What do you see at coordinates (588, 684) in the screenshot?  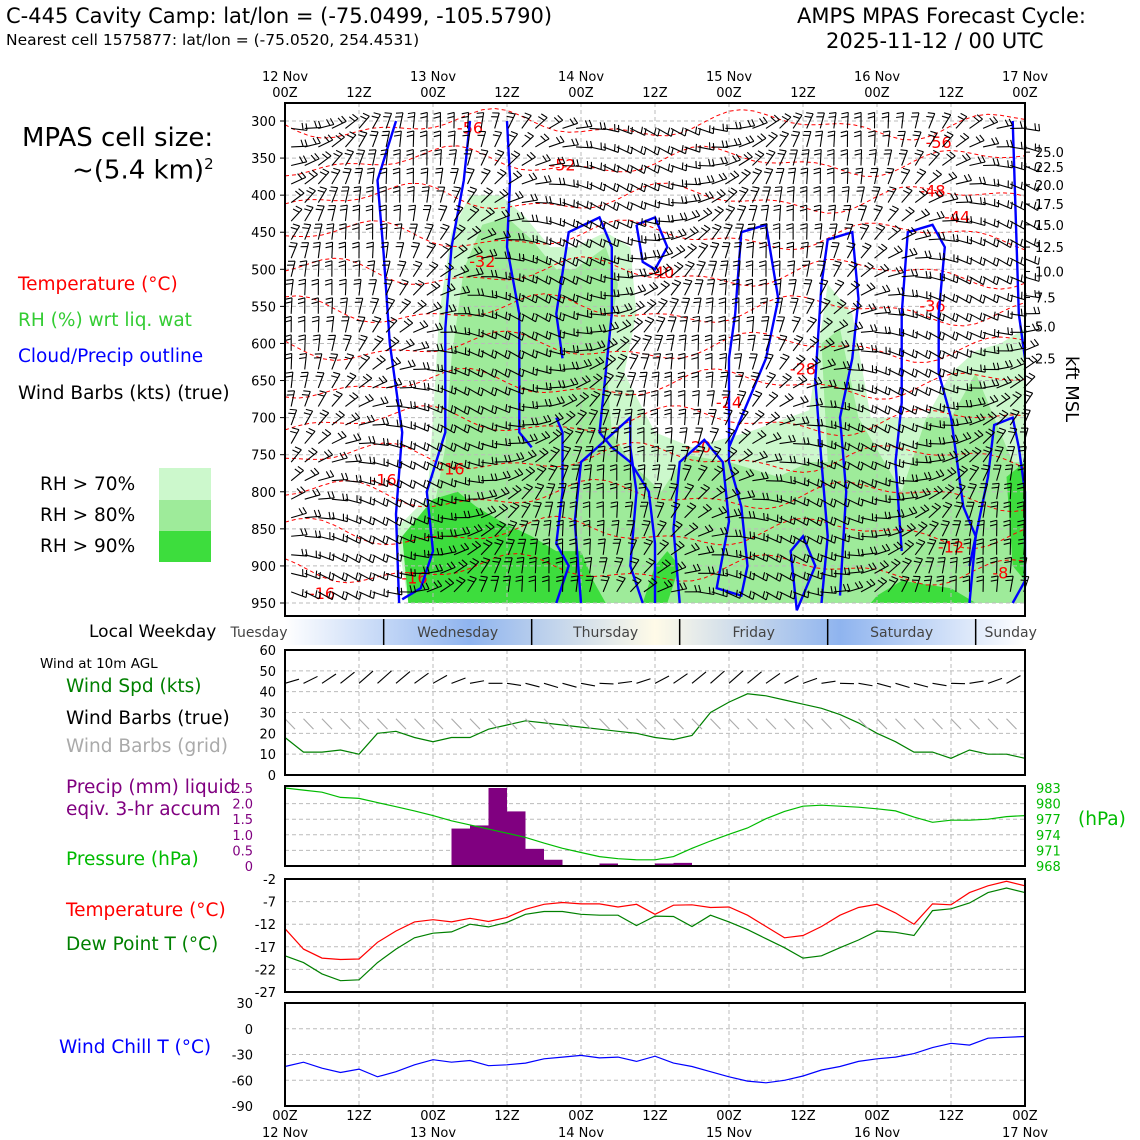 I see `wind-barb-true` at bounding box center [588, 684].